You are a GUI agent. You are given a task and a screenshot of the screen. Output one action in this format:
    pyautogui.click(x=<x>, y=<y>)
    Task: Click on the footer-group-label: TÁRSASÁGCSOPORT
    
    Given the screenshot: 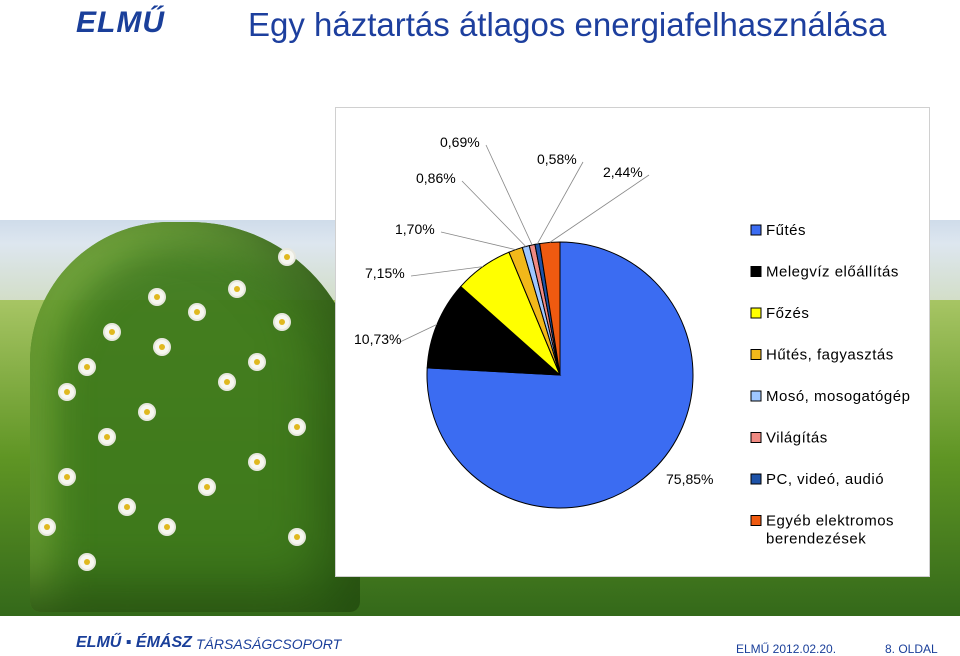 What is the action you would take?
    pyautogui.click(x=269, y=644)
    